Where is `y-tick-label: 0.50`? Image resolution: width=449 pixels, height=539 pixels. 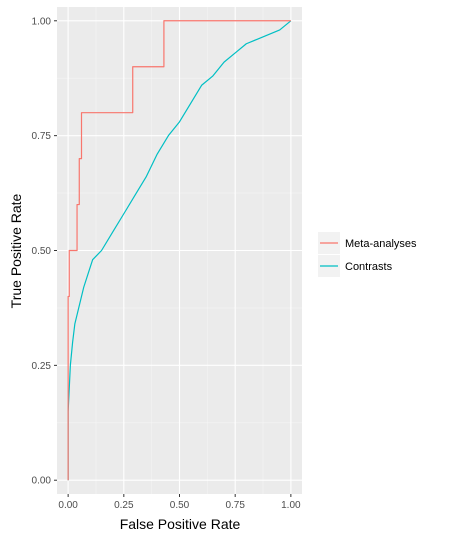 y-tick-label: 0.50 is located at coordinates (42, 251).